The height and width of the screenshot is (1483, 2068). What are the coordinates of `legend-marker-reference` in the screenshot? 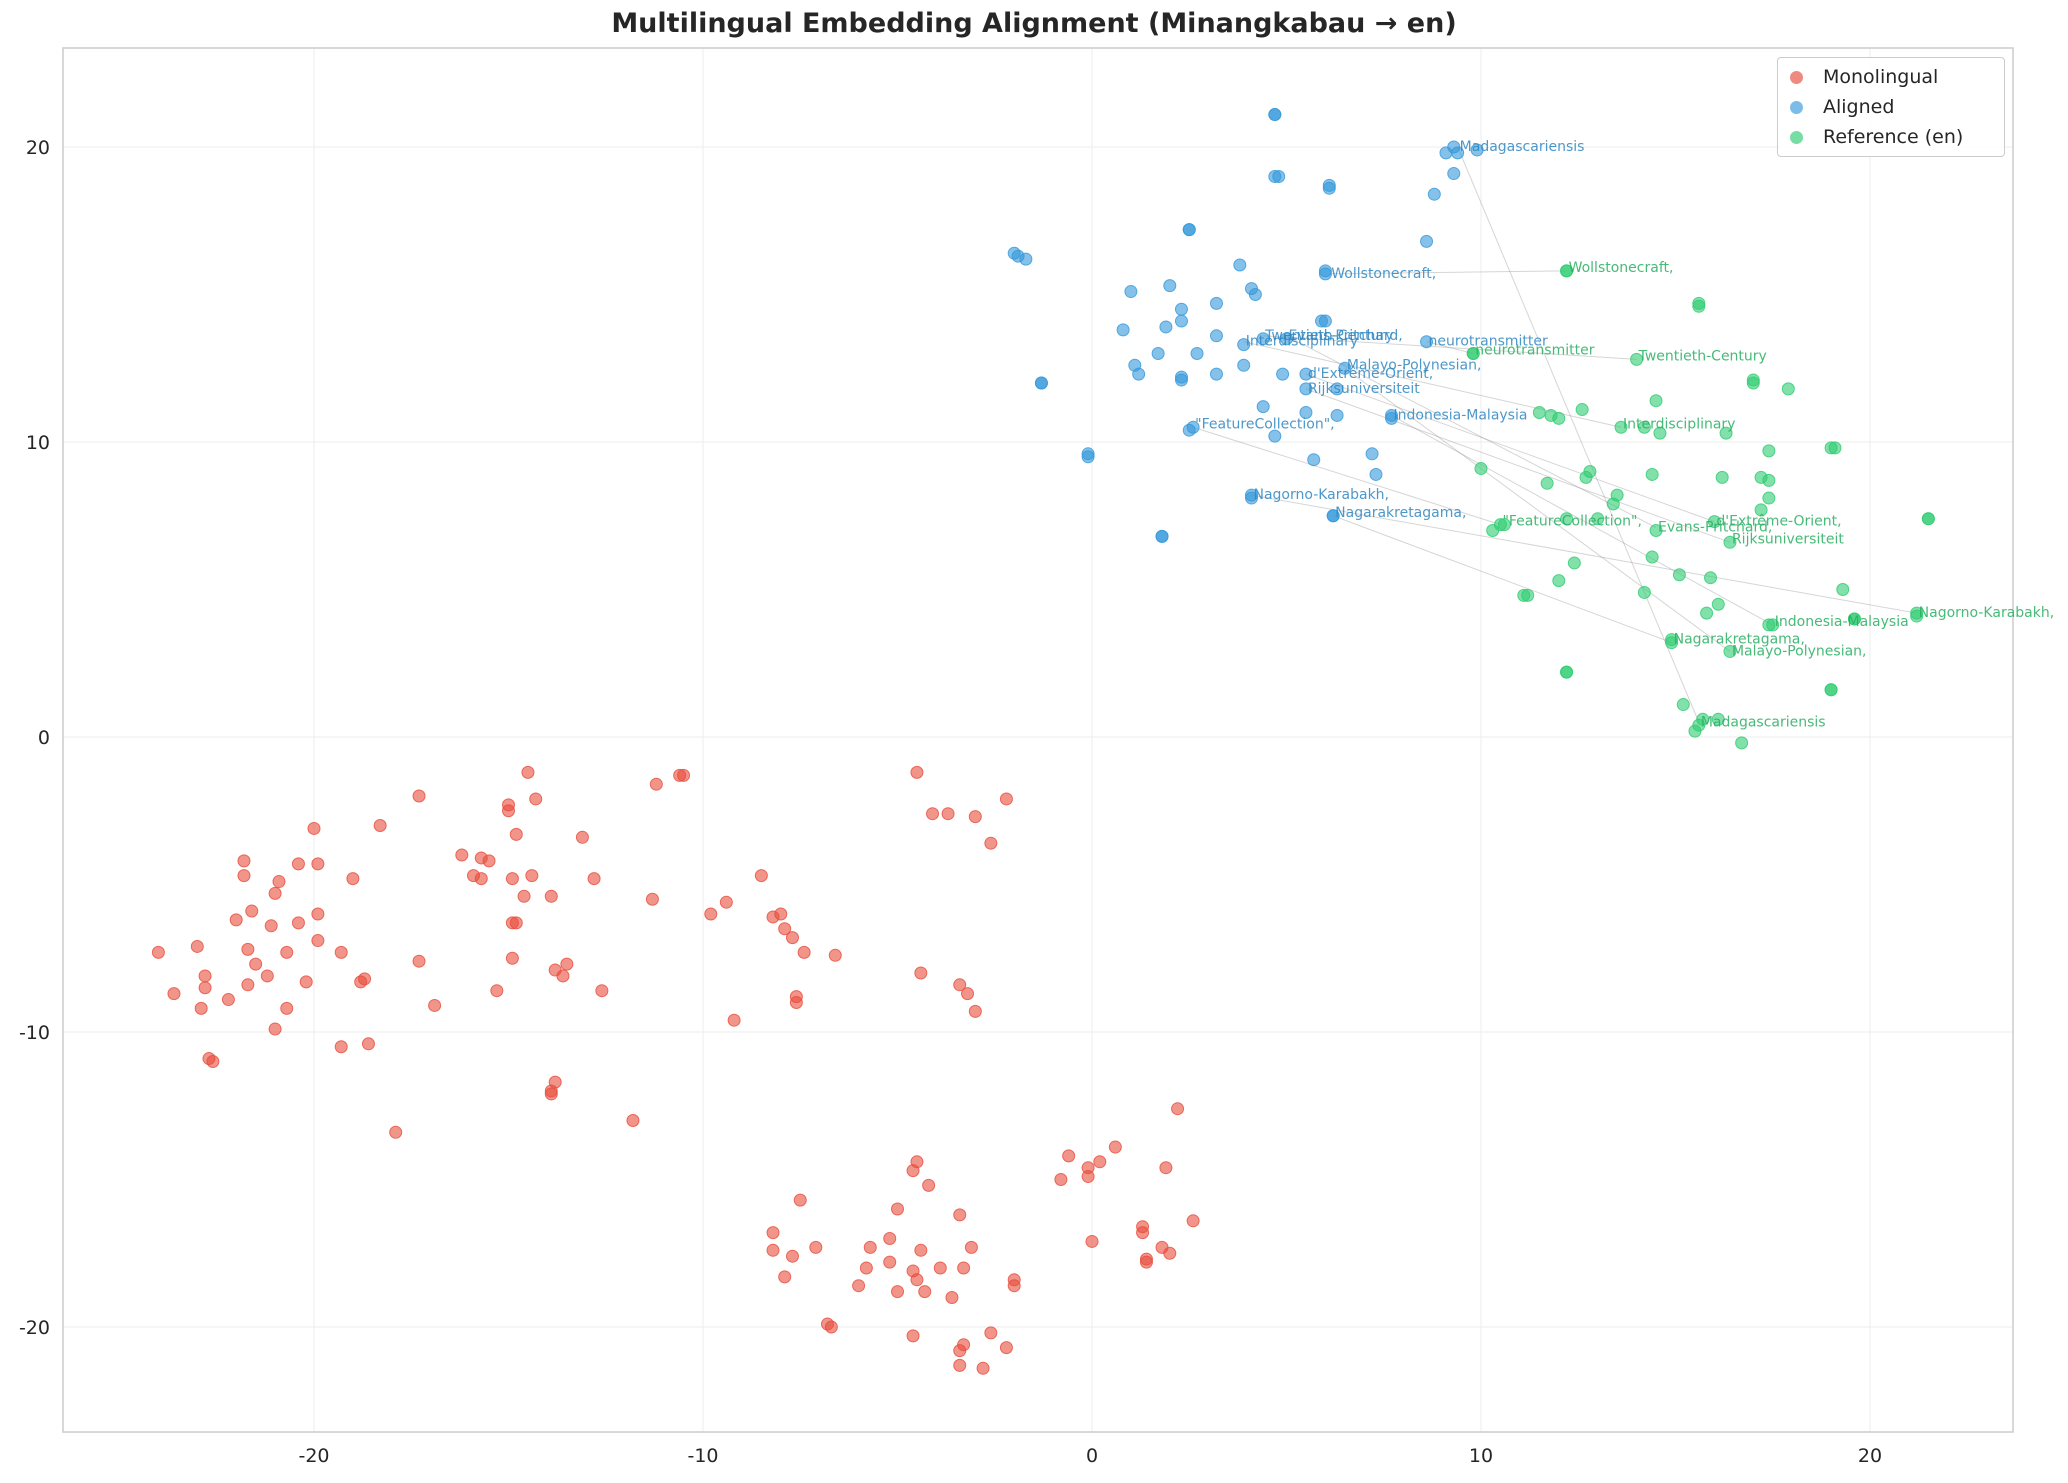 It's located at (1796, 137).